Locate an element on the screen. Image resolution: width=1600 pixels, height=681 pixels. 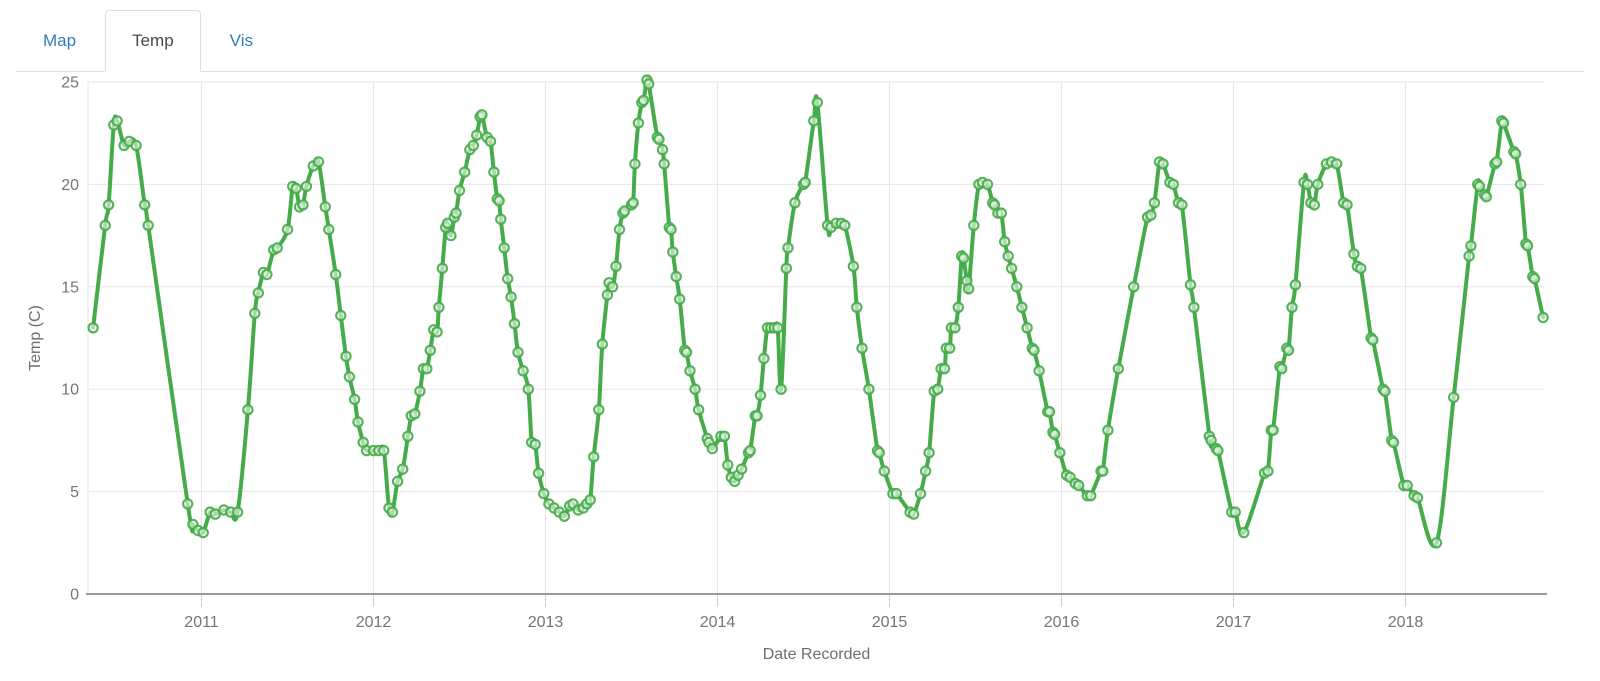
tab-map: Map is located at coordinates (60, 40).